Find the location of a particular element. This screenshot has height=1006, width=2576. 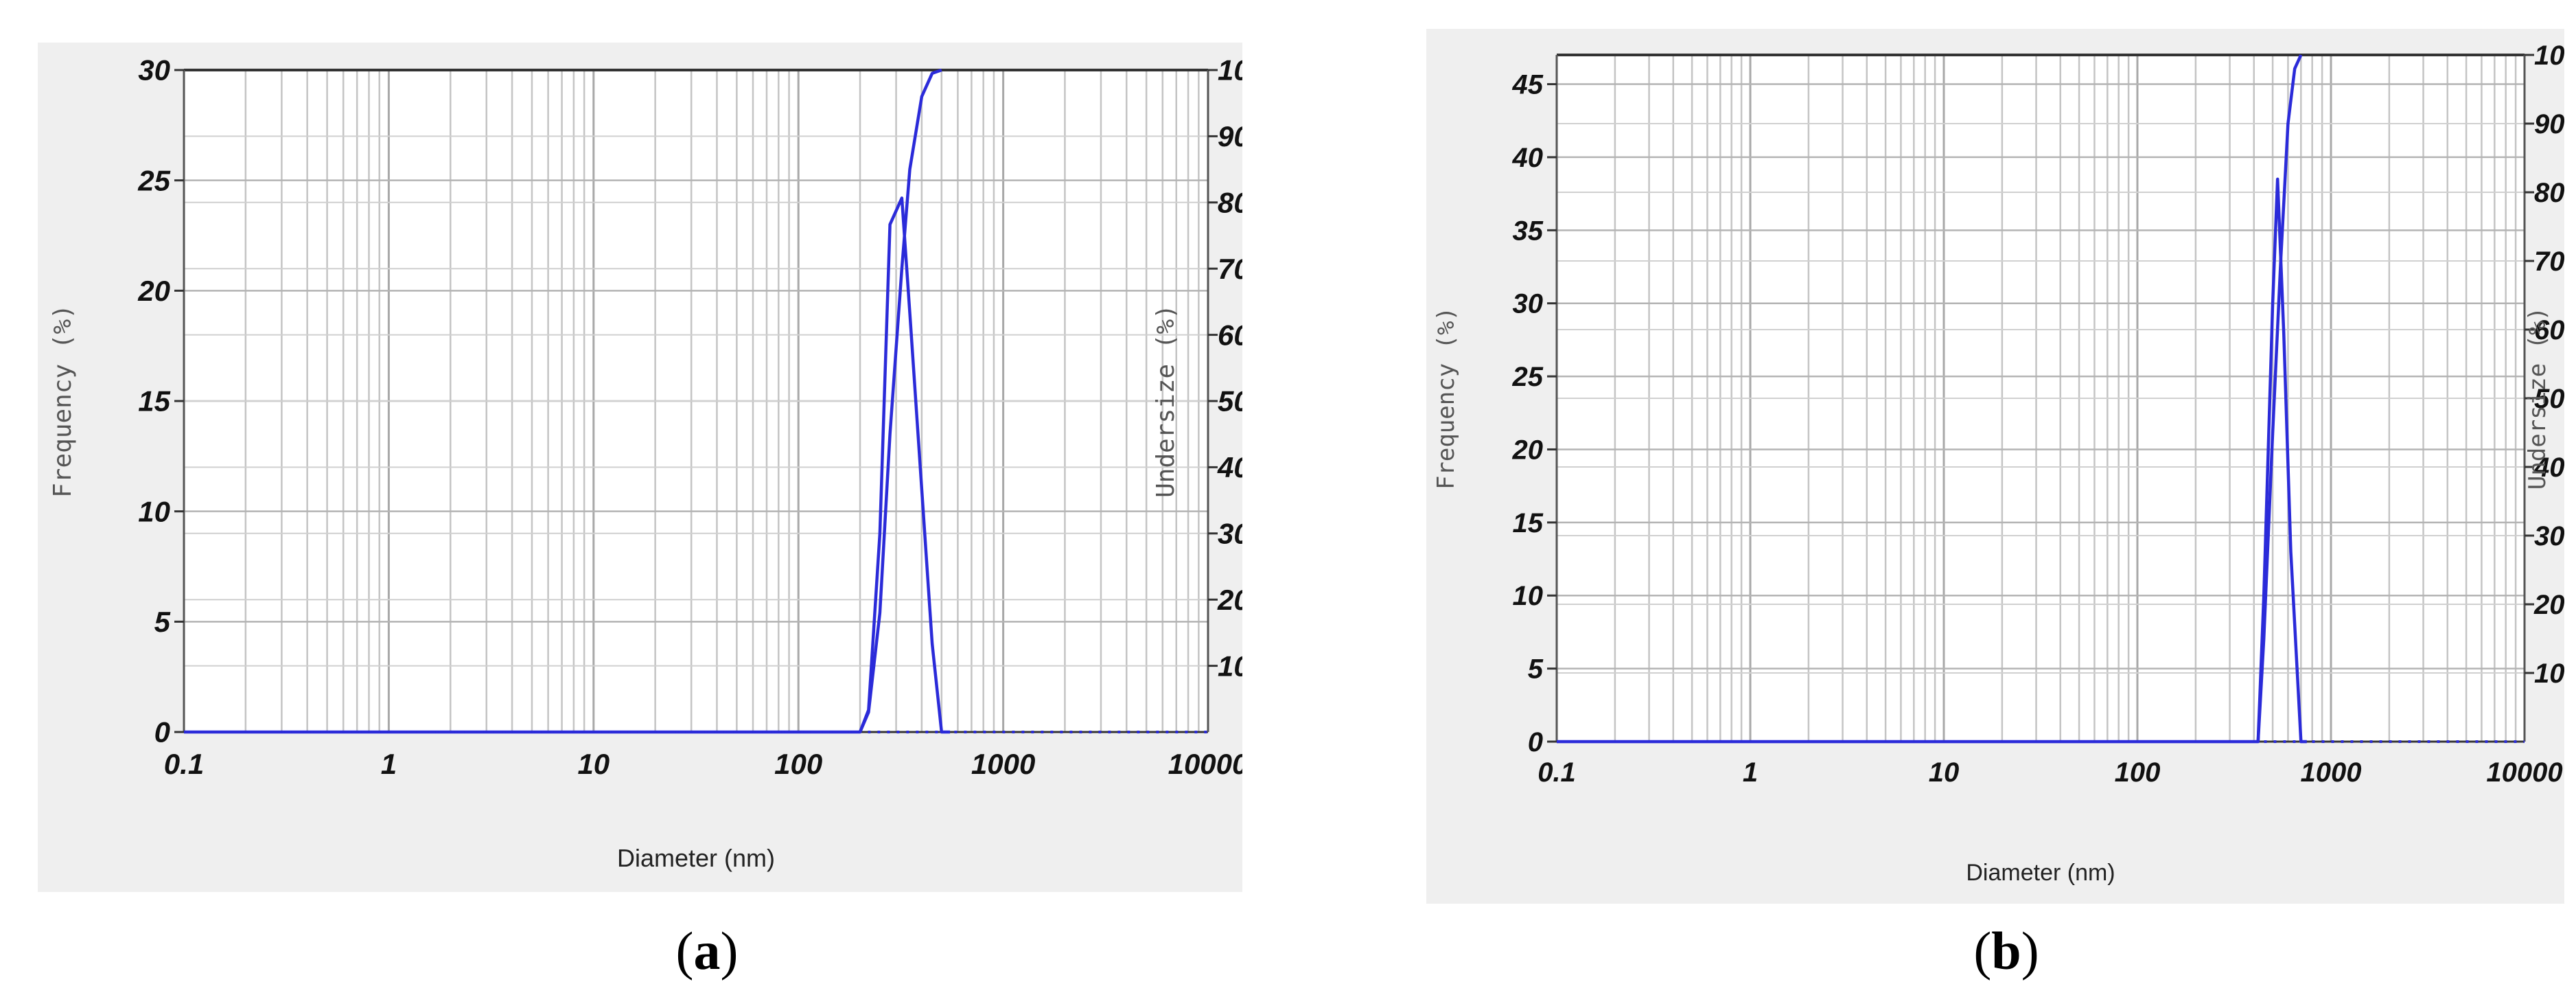

caption-a: (a) is located at coordinates (707, 951).